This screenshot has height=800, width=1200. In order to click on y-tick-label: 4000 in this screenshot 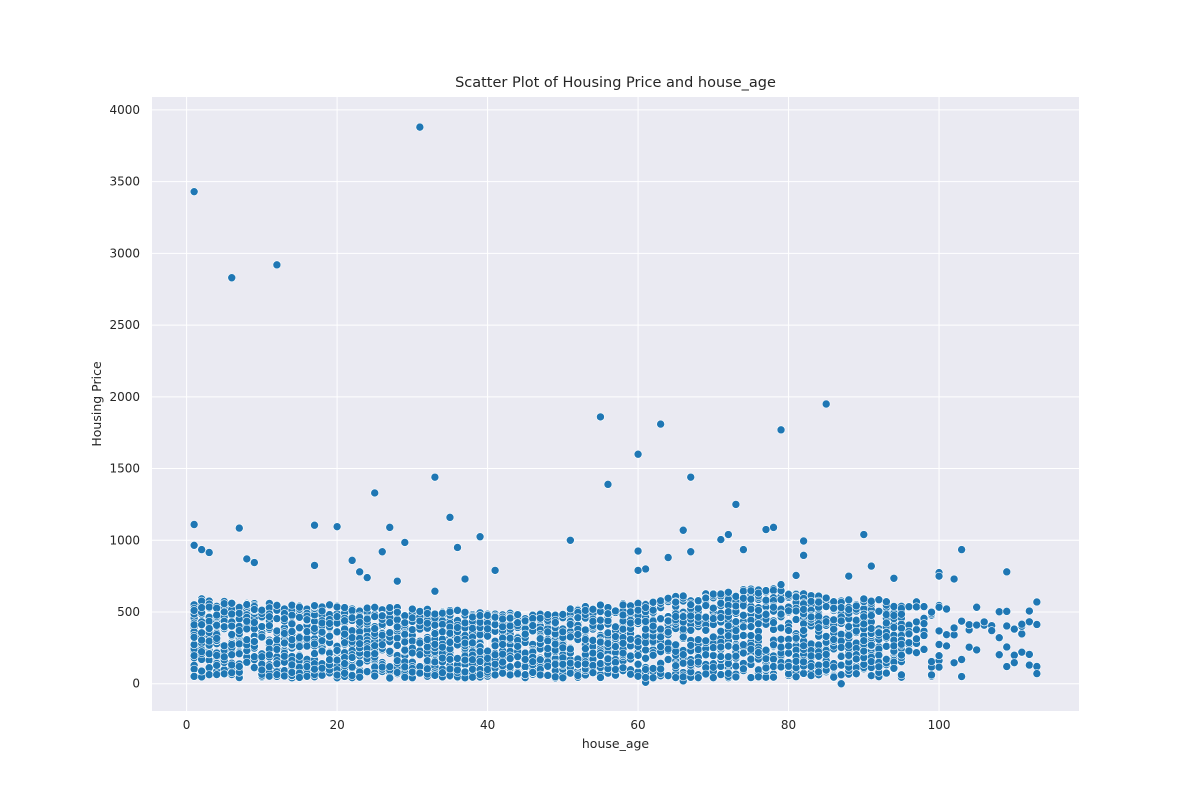, I will do `click(124, 110)`.